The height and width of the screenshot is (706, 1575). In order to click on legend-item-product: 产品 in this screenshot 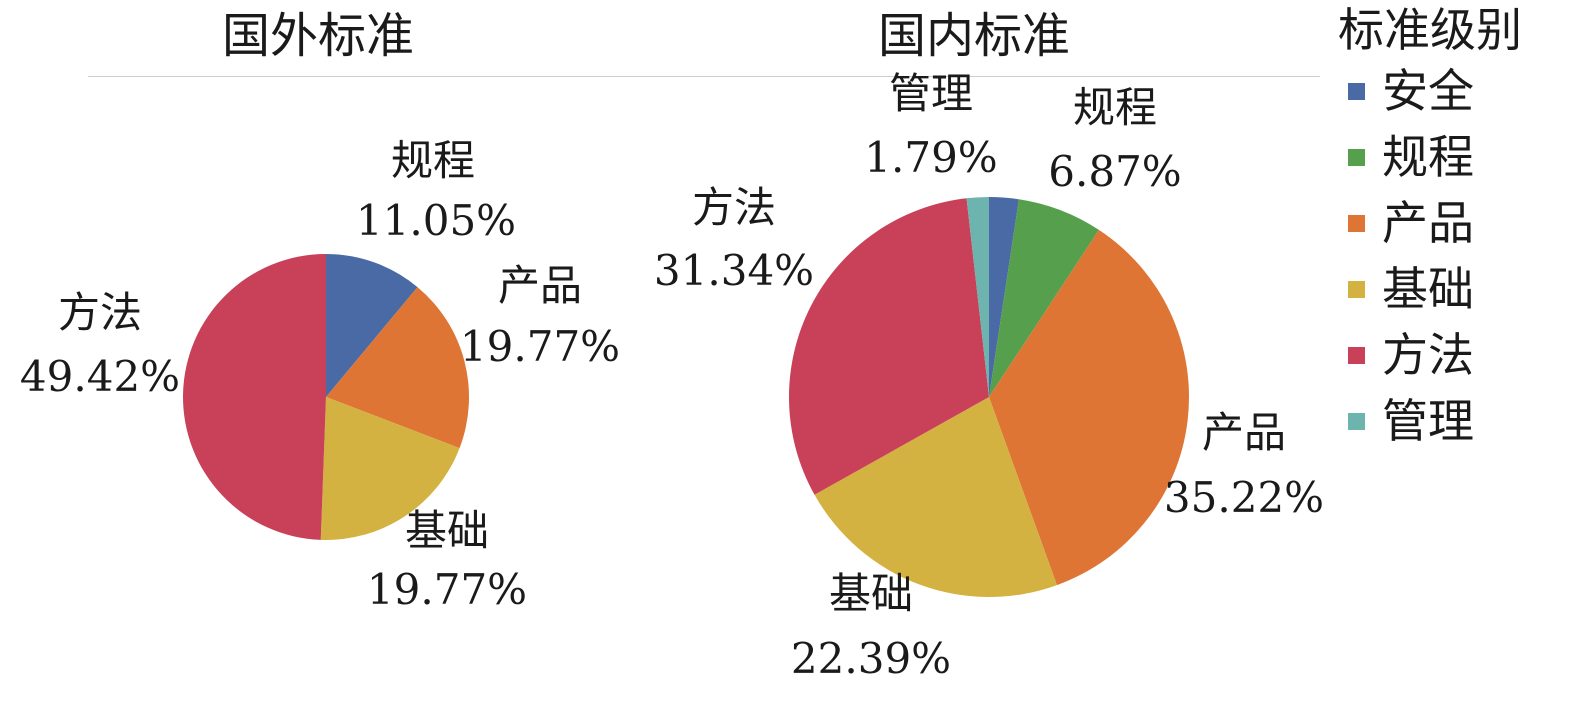, I will do `click(1430, 223)`.